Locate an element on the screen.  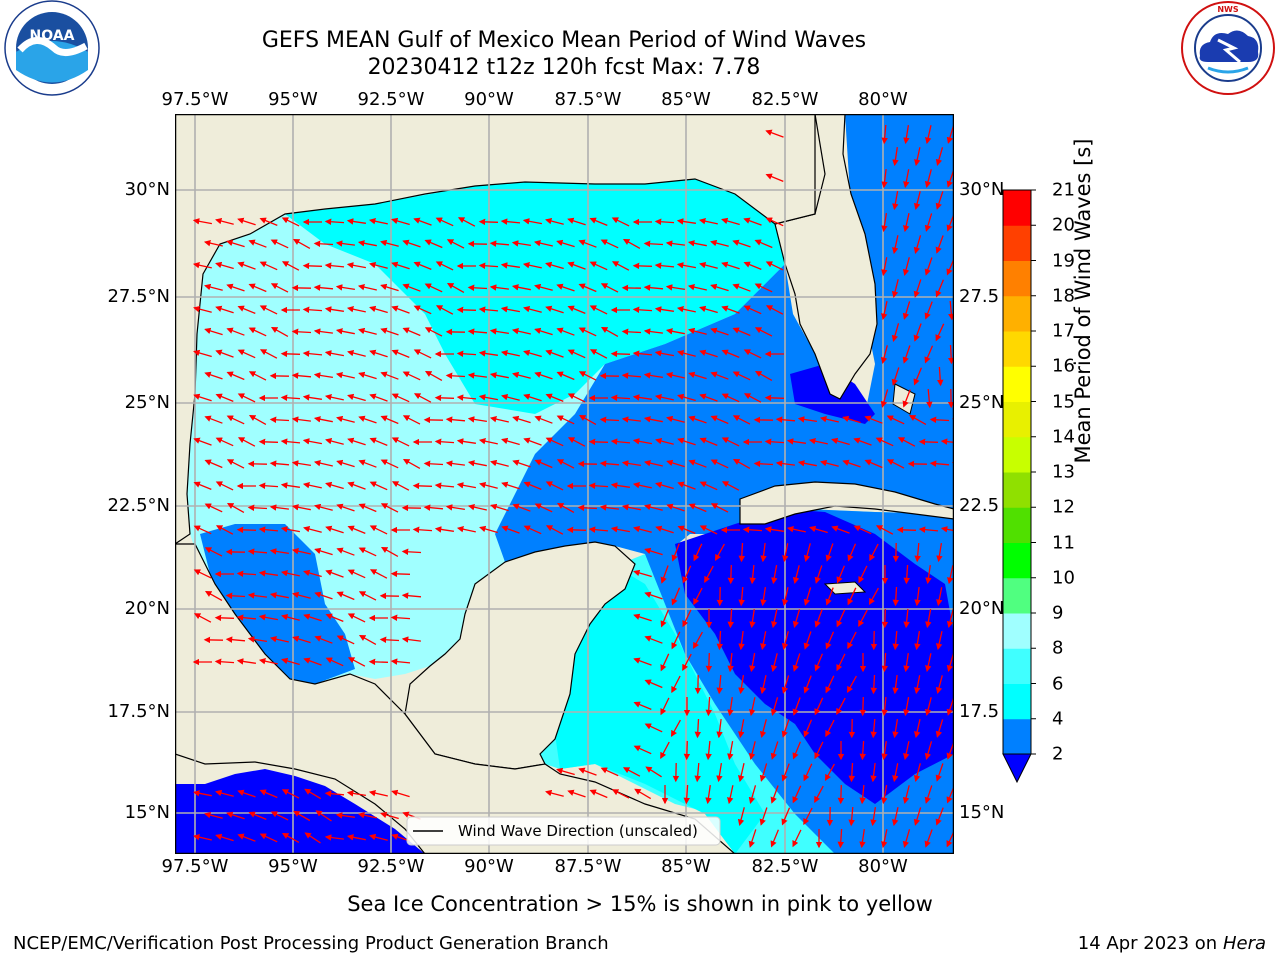
colorbar-tick-label: 6 is located at coordinates (1058, 683).